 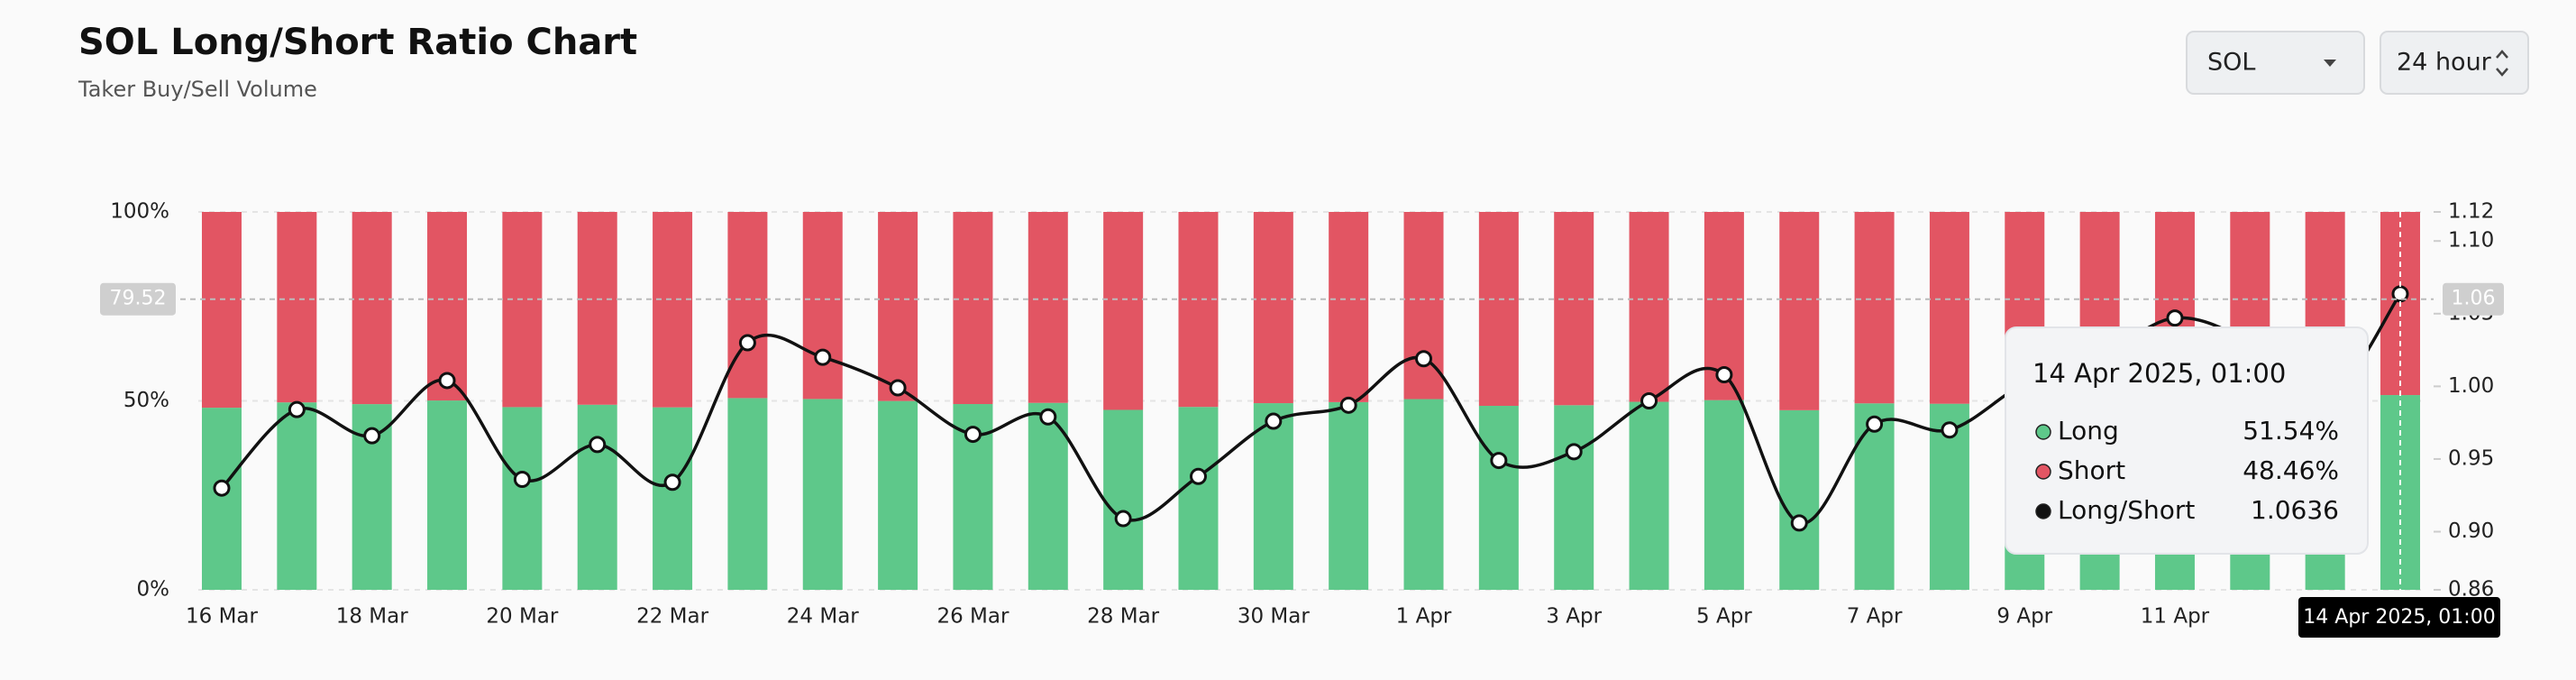 What do you see at coordinates (2126, 510) in the screenshot?
I see `tooltip-name: Long/Short` at bounding box center [2126, 510].